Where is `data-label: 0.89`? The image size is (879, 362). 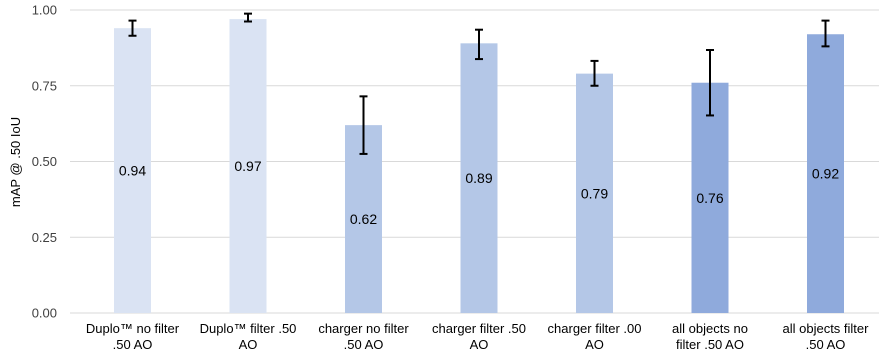 data-label: 0.89 is located at coordinates (478, 178).